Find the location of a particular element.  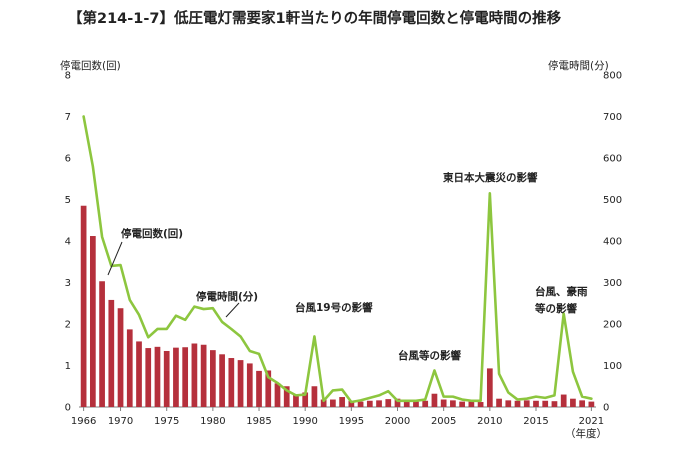

bar-1989 is located at coordinates (296, 400).